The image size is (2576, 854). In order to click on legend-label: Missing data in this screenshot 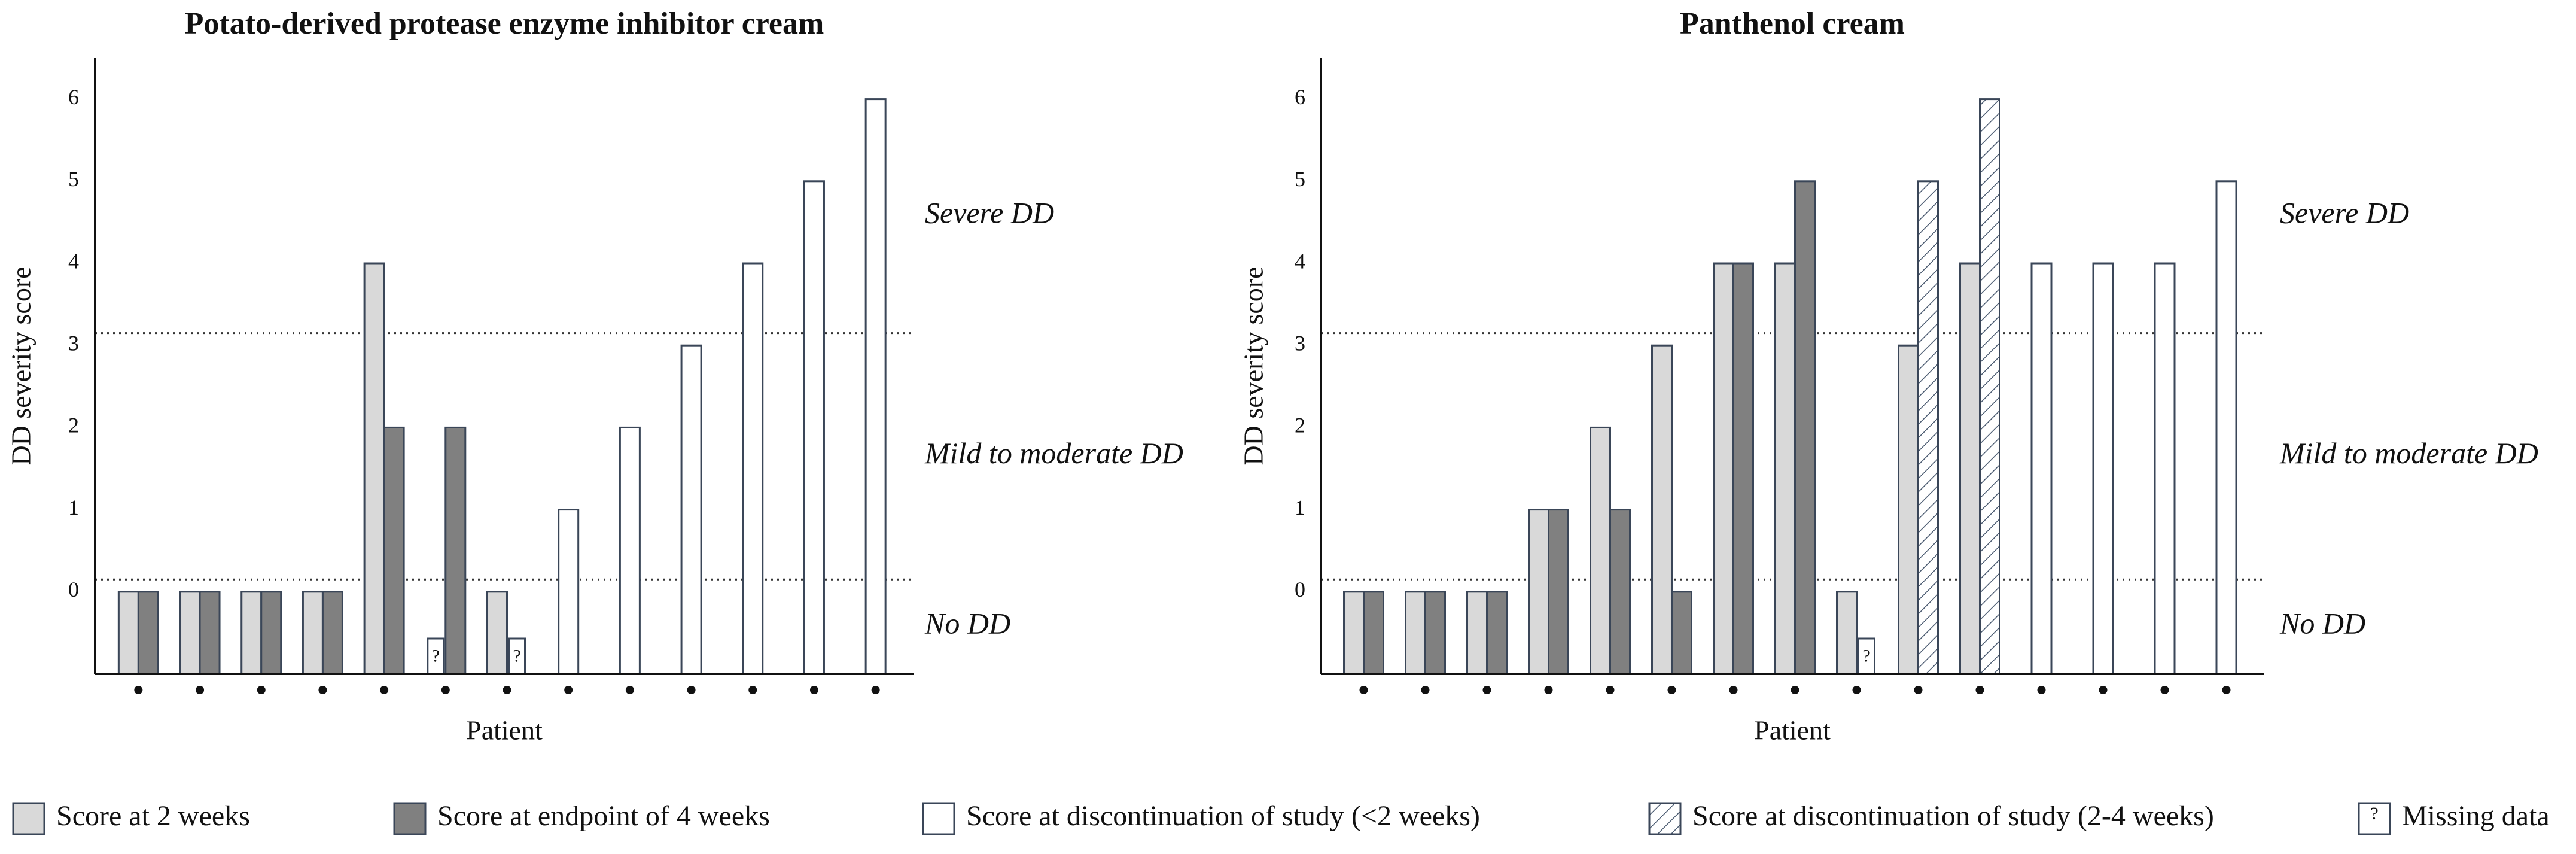, I will do `click(2476, 816)`.